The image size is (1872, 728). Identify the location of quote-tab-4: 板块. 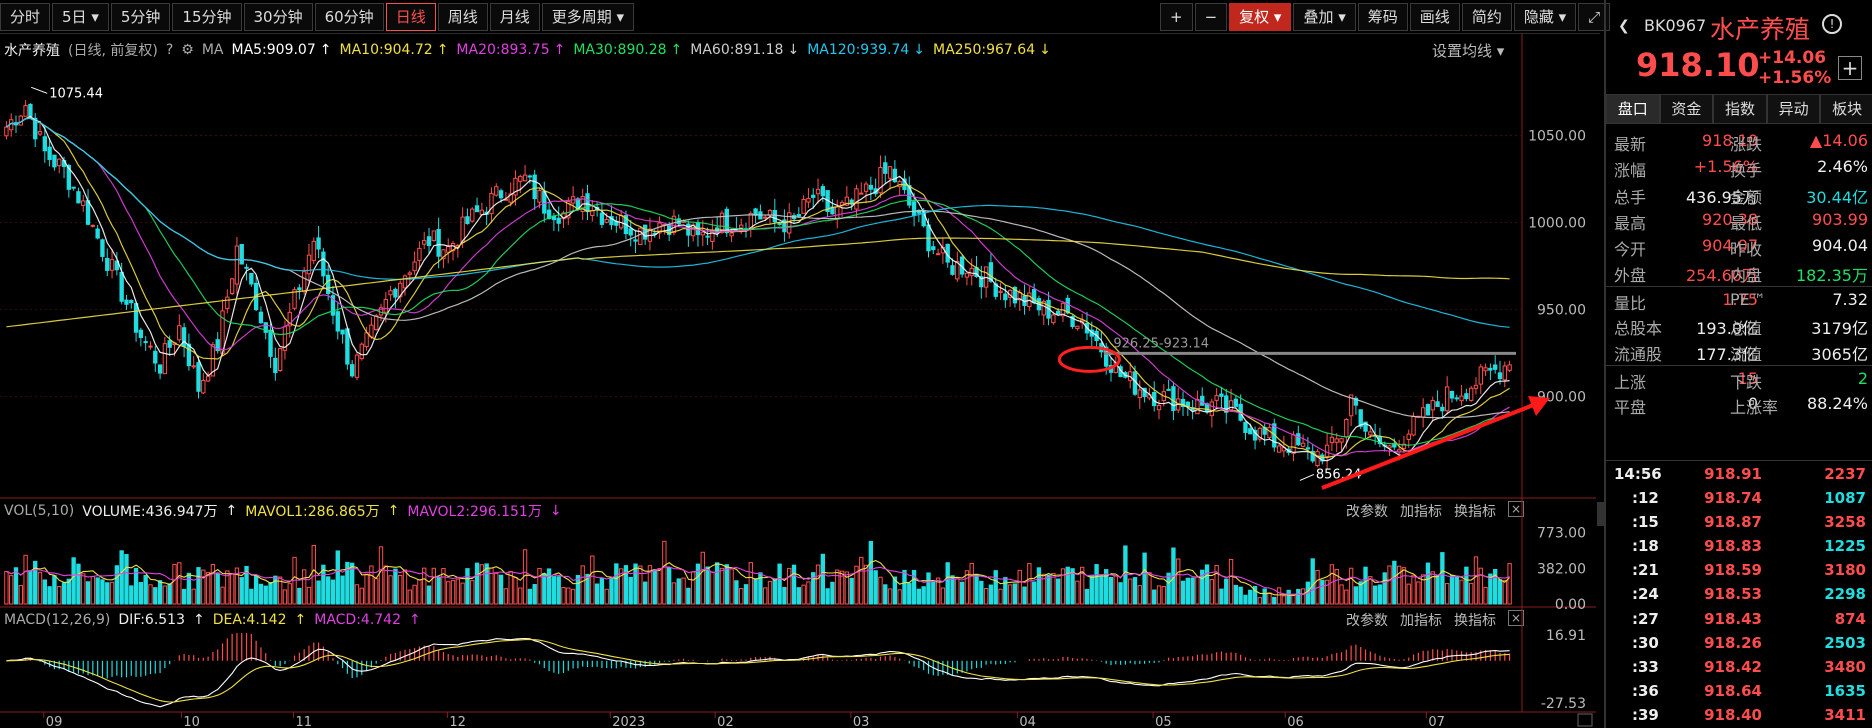
(1846, 109).